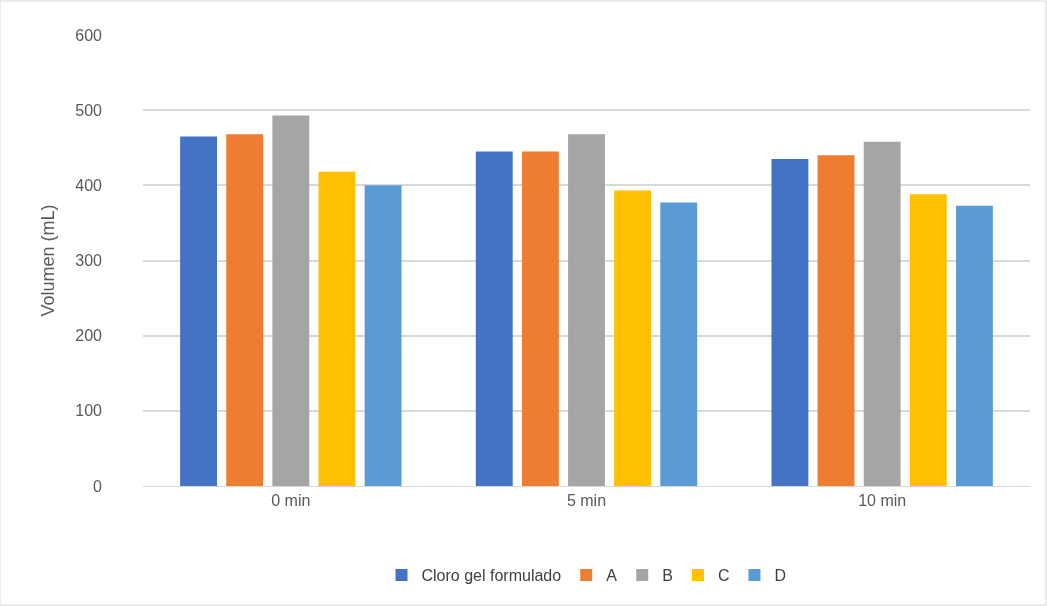 The image size is (1047, 606). What do you see at coordinates (882, 501) in the screenshot?
I see `x-tick-label: 10 min` at bounding box center [882, 501].